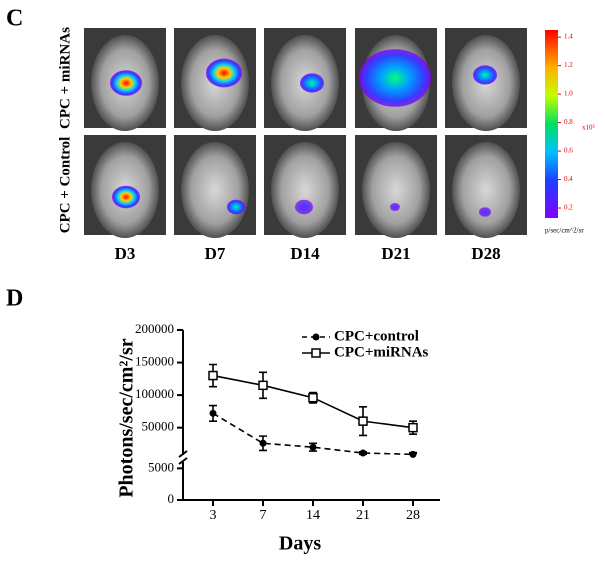 This screenshot has width=605, height=563. What do you see at coordinates (213, 515) in the screenshot?
I see `x-tick-label: 3` at bounding box center [213, 515].